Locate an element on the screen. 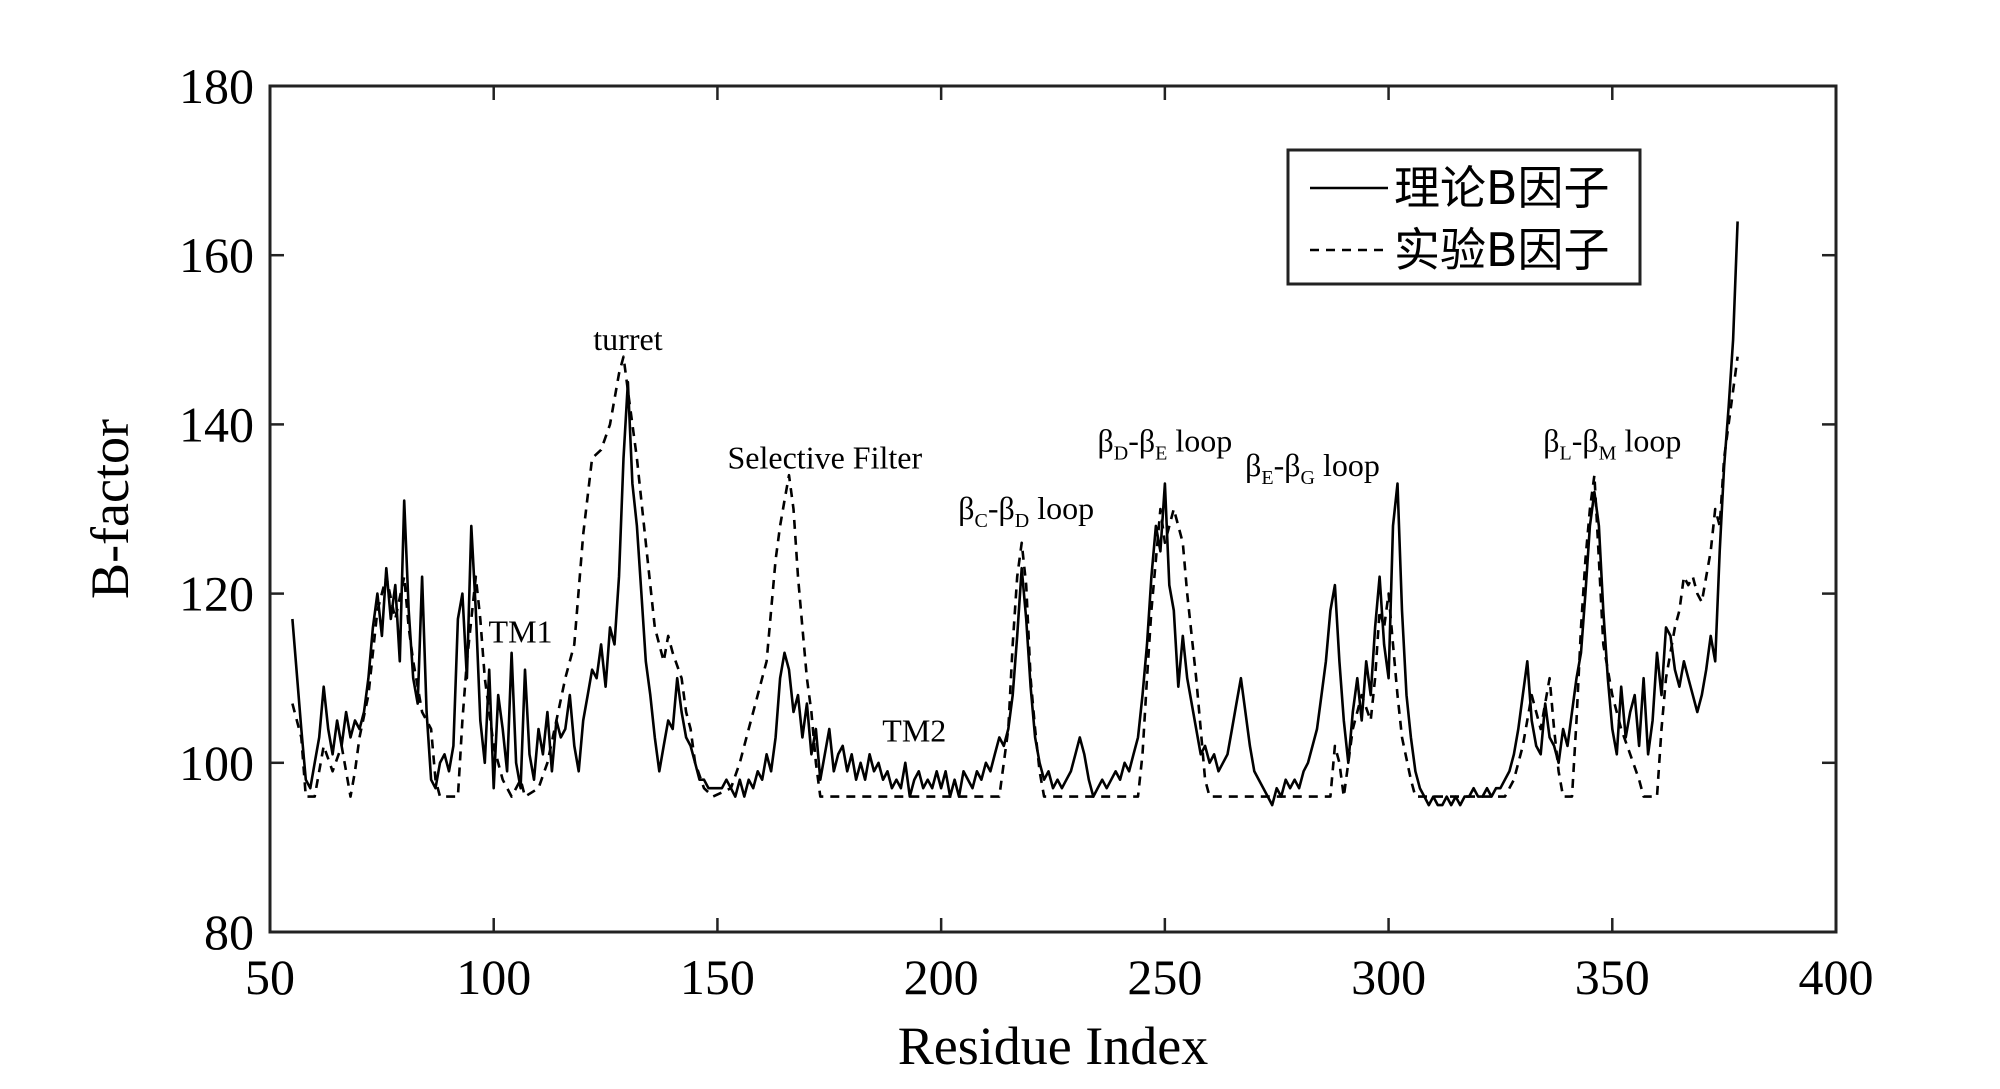  annotation-label: βE-βG loop is located at coordinates (1312, 468).